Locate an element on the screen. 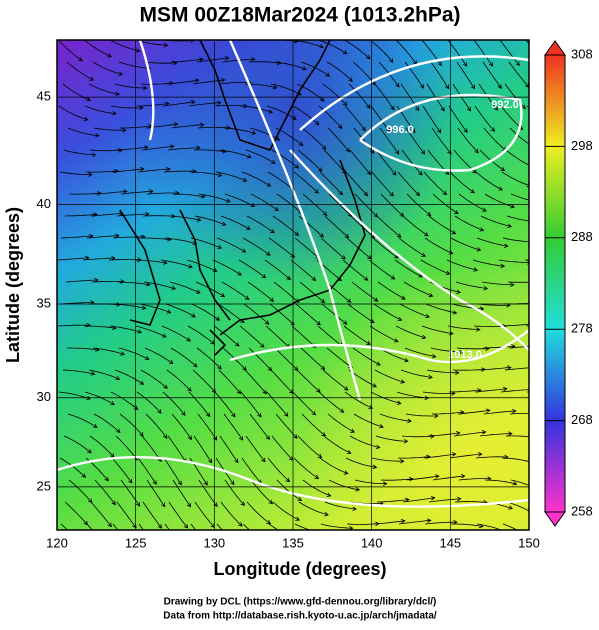 This screenshot has height=630, width=599. x-tick-label: 125 is located at coordinates (136, 542).